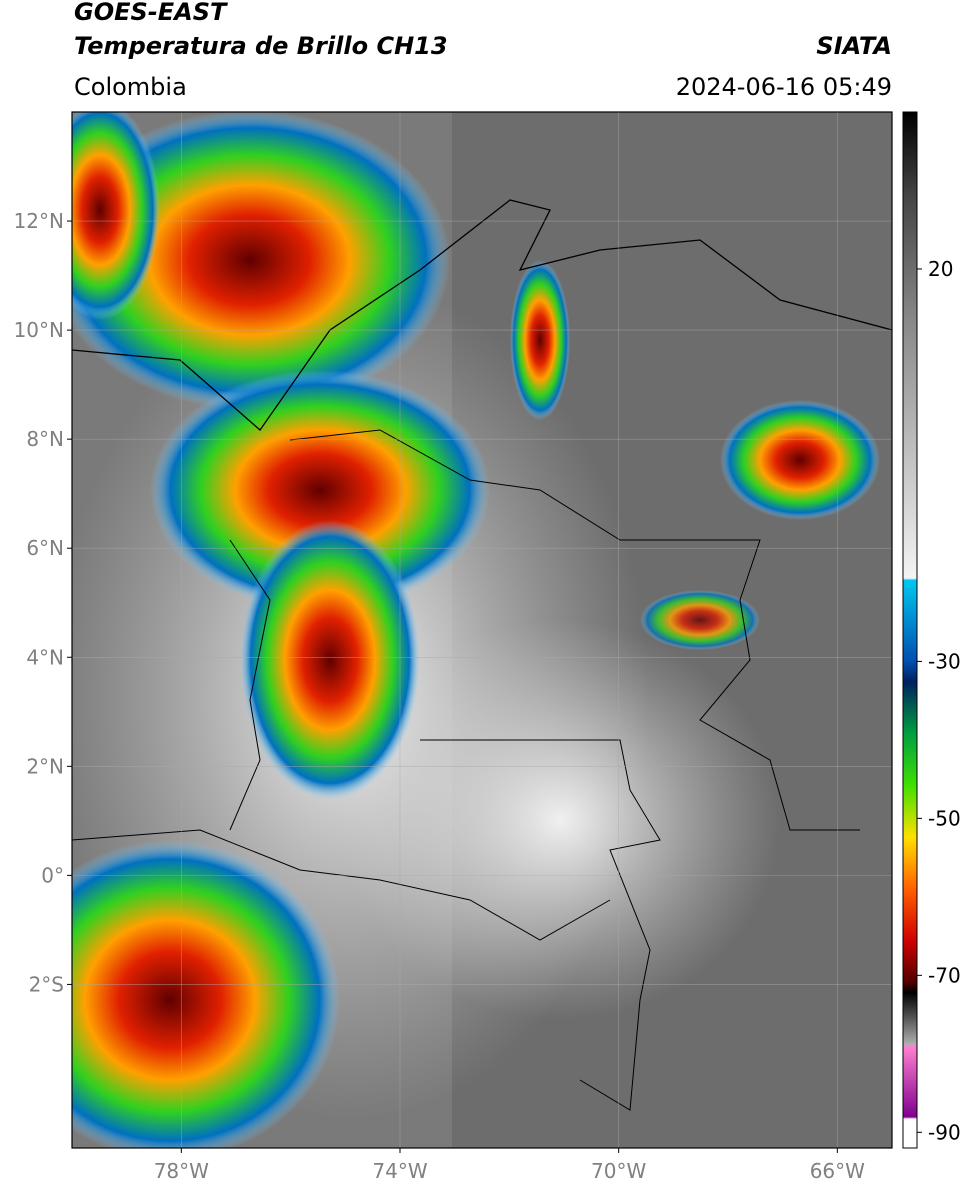  Describe the element at coordinates (944, 661) in the screenshot. I see `colorbar-label: -30` at that location.